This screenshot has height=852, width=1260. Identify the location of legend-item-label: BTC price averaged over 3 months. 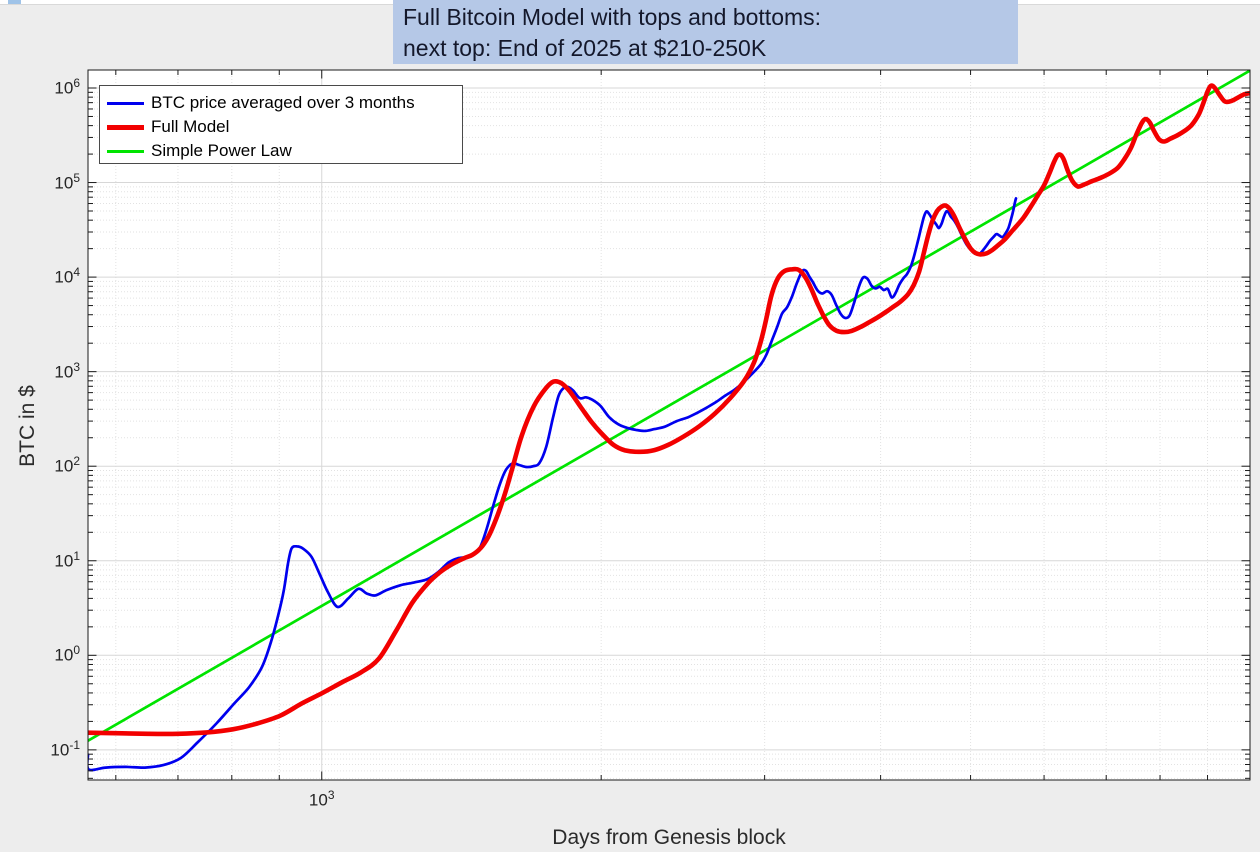
(283, 102).